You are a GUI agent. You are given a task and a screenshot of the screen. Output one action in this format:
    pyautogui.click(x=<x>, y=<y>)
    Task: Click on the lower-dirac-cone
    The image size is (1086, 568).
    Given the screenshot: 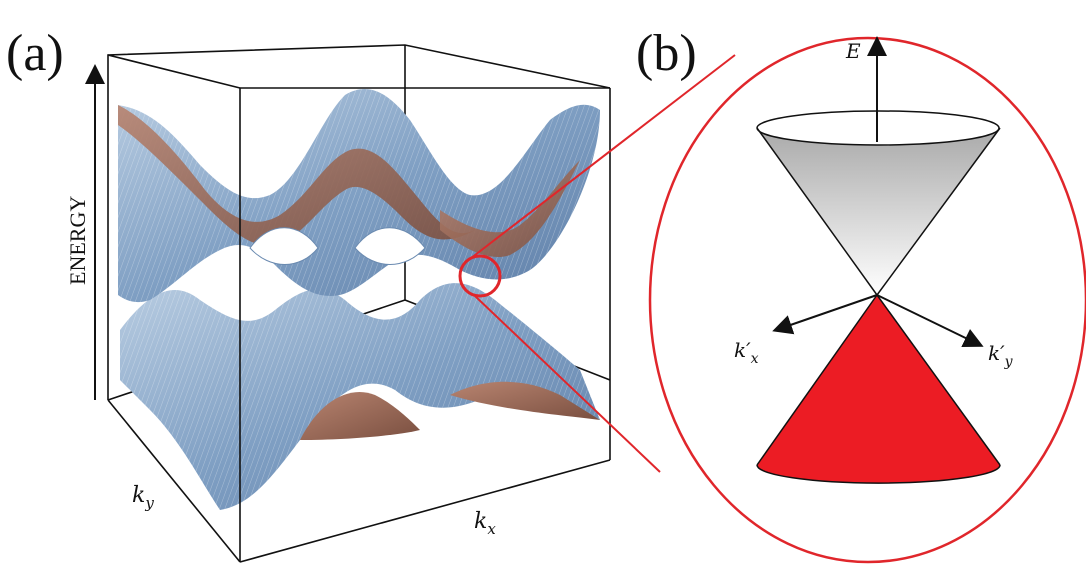 What is the action you would take?
    pyautogui.click(x=878, y=389)
    